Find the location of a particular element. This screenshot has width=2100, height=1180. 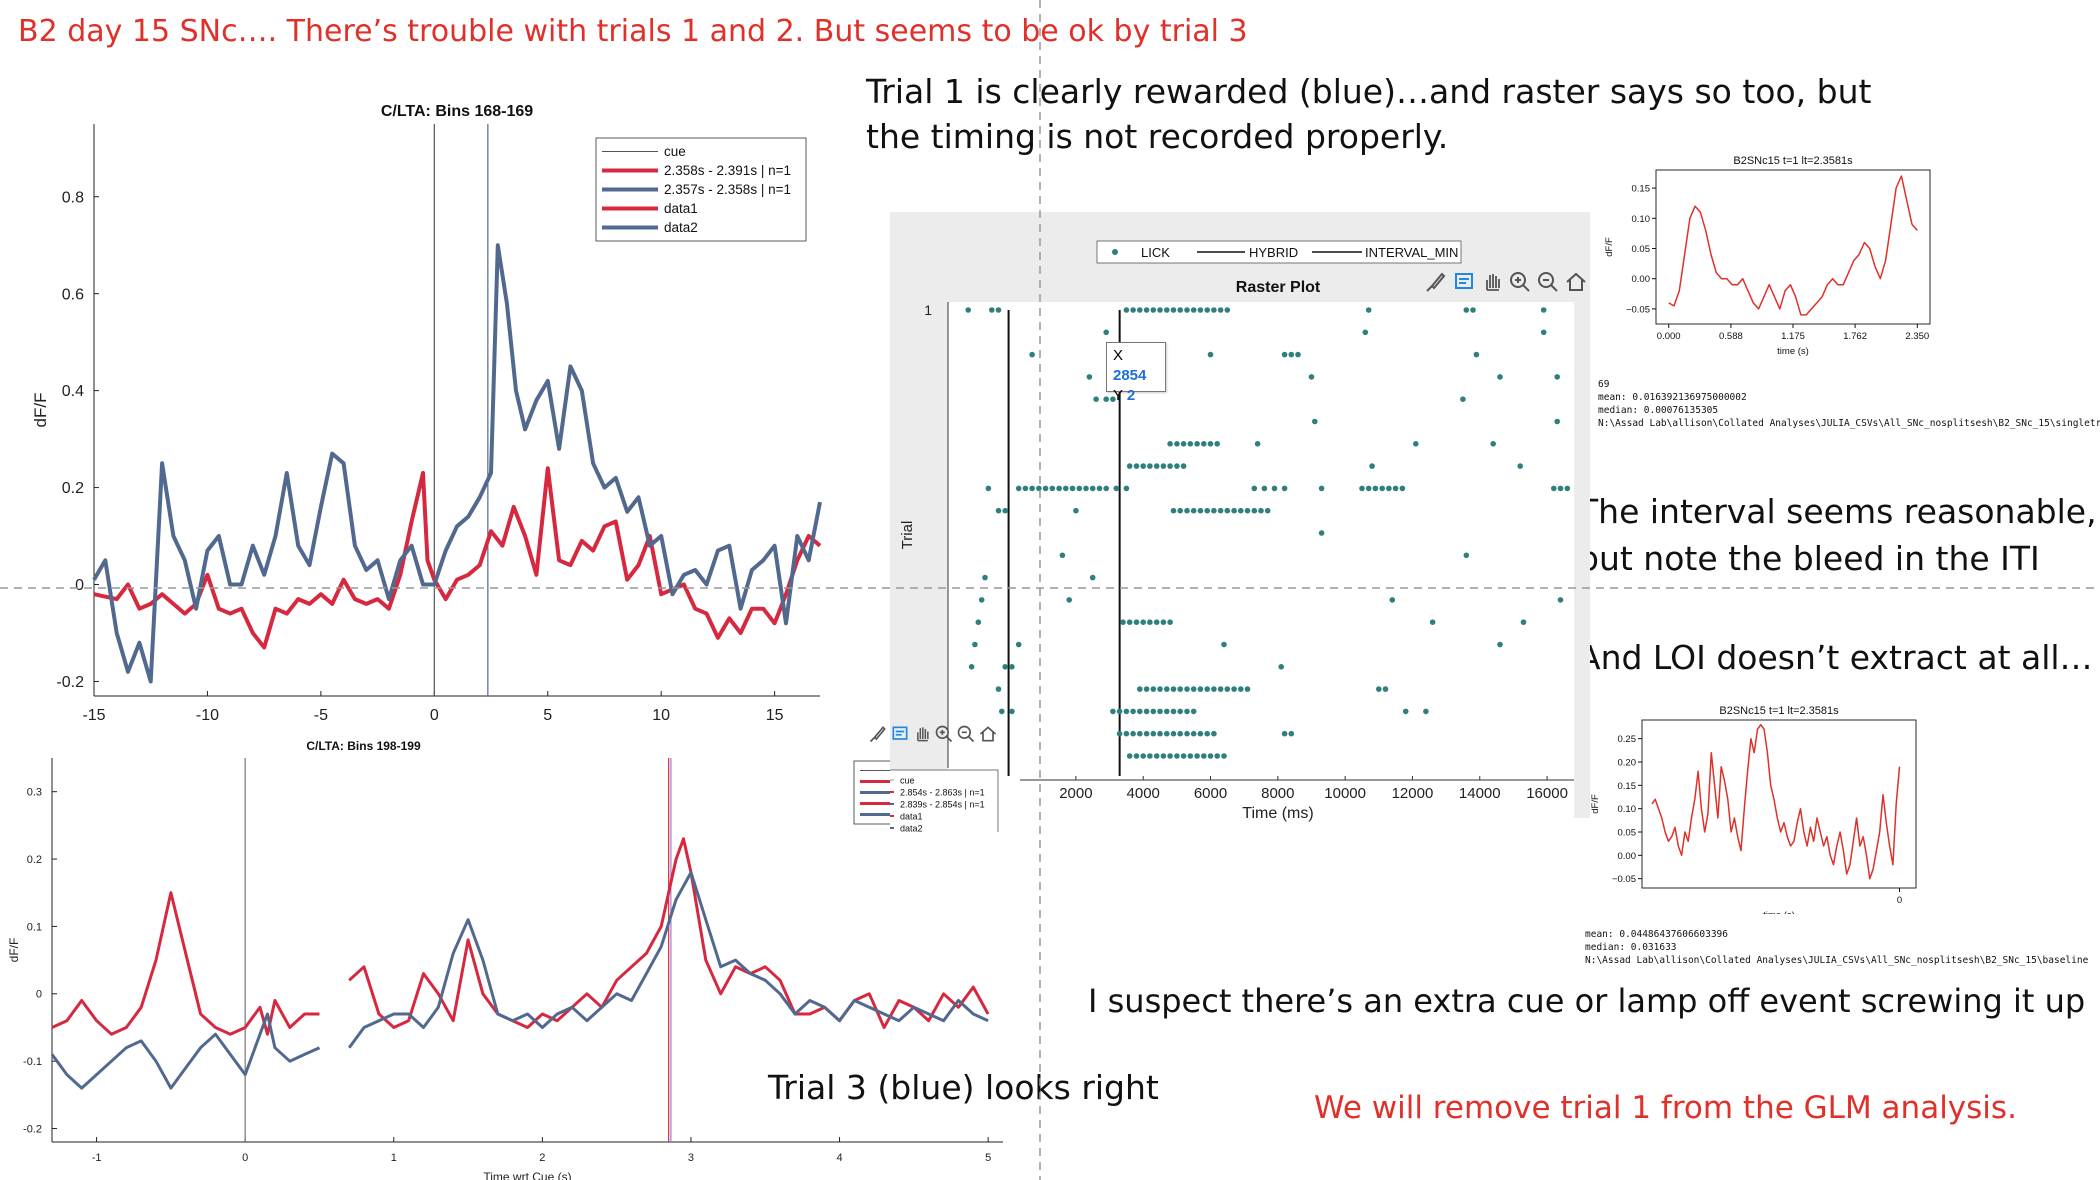

chart-title: C/LTA: Bins 168-169 is located at coordinates (457, 111).